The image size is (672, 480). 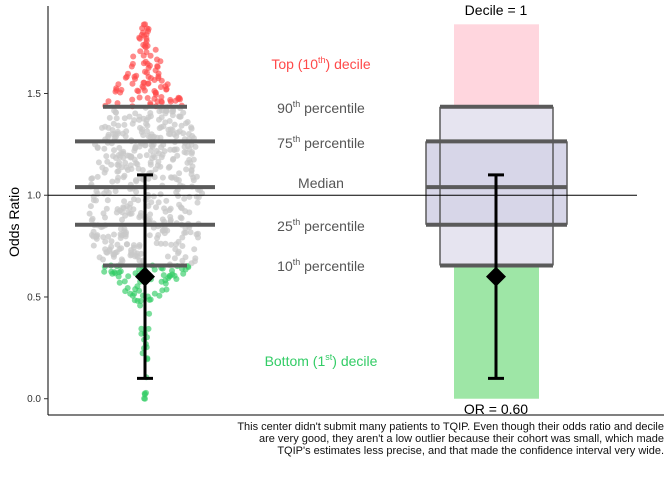 I want to click on or-diamond-right, so click(x=496, y=276).